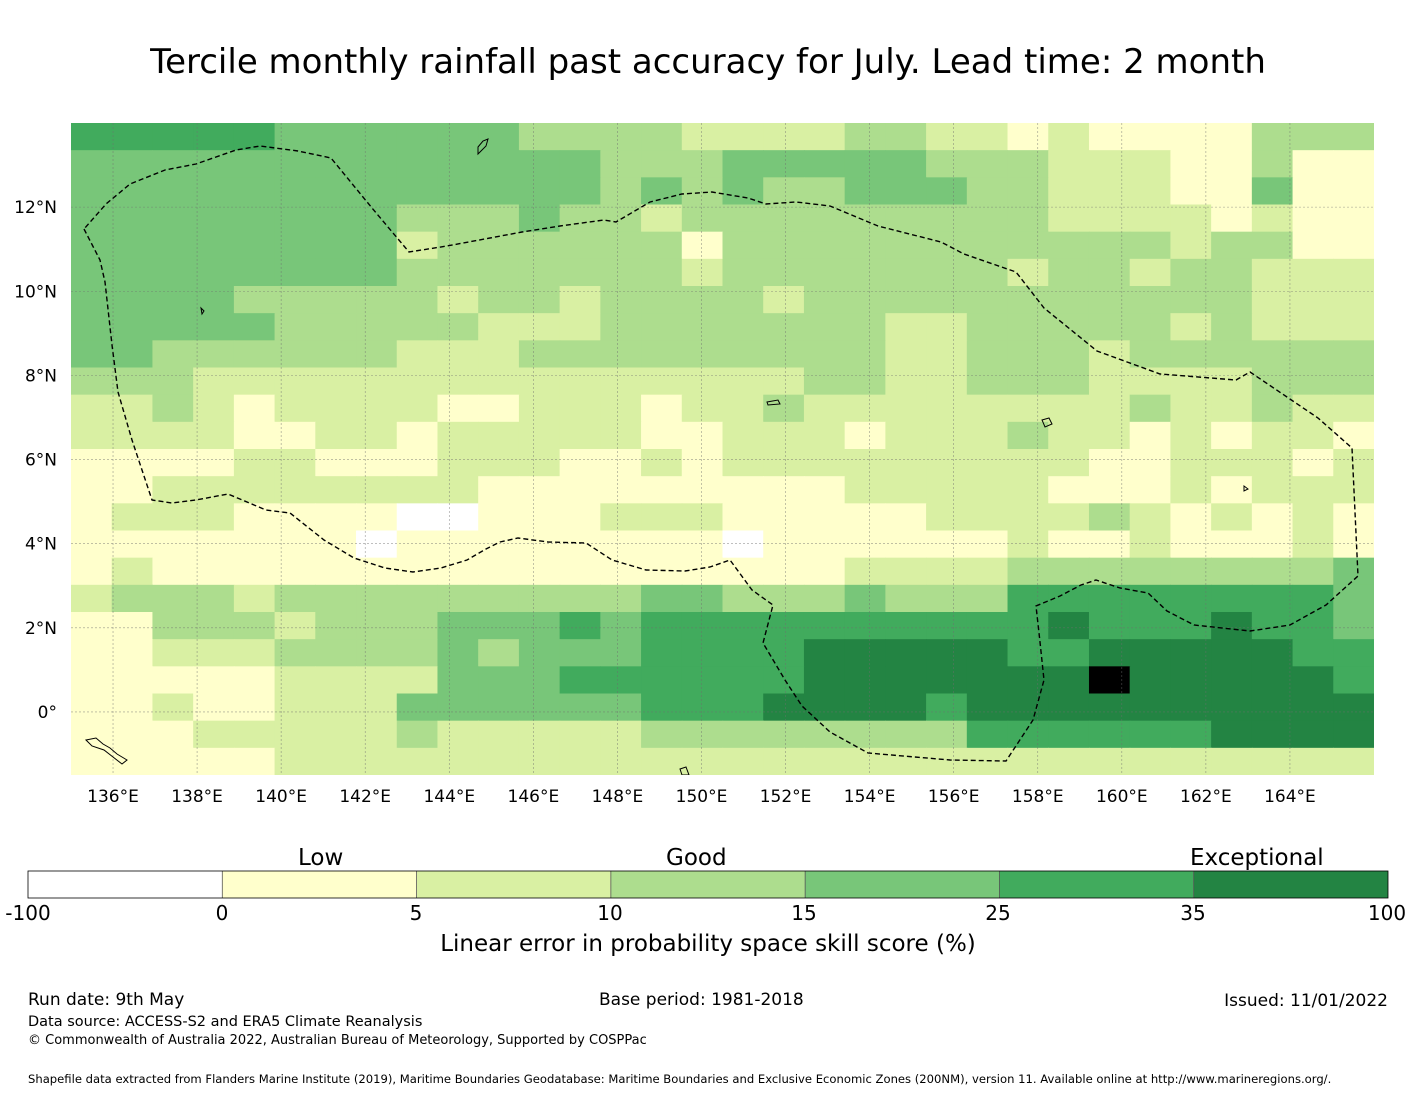  What do you see at coordinates (41, 461) in the screenshot?
I see `latitude-tick-label: 6°N` at bounding box center [41, 461].